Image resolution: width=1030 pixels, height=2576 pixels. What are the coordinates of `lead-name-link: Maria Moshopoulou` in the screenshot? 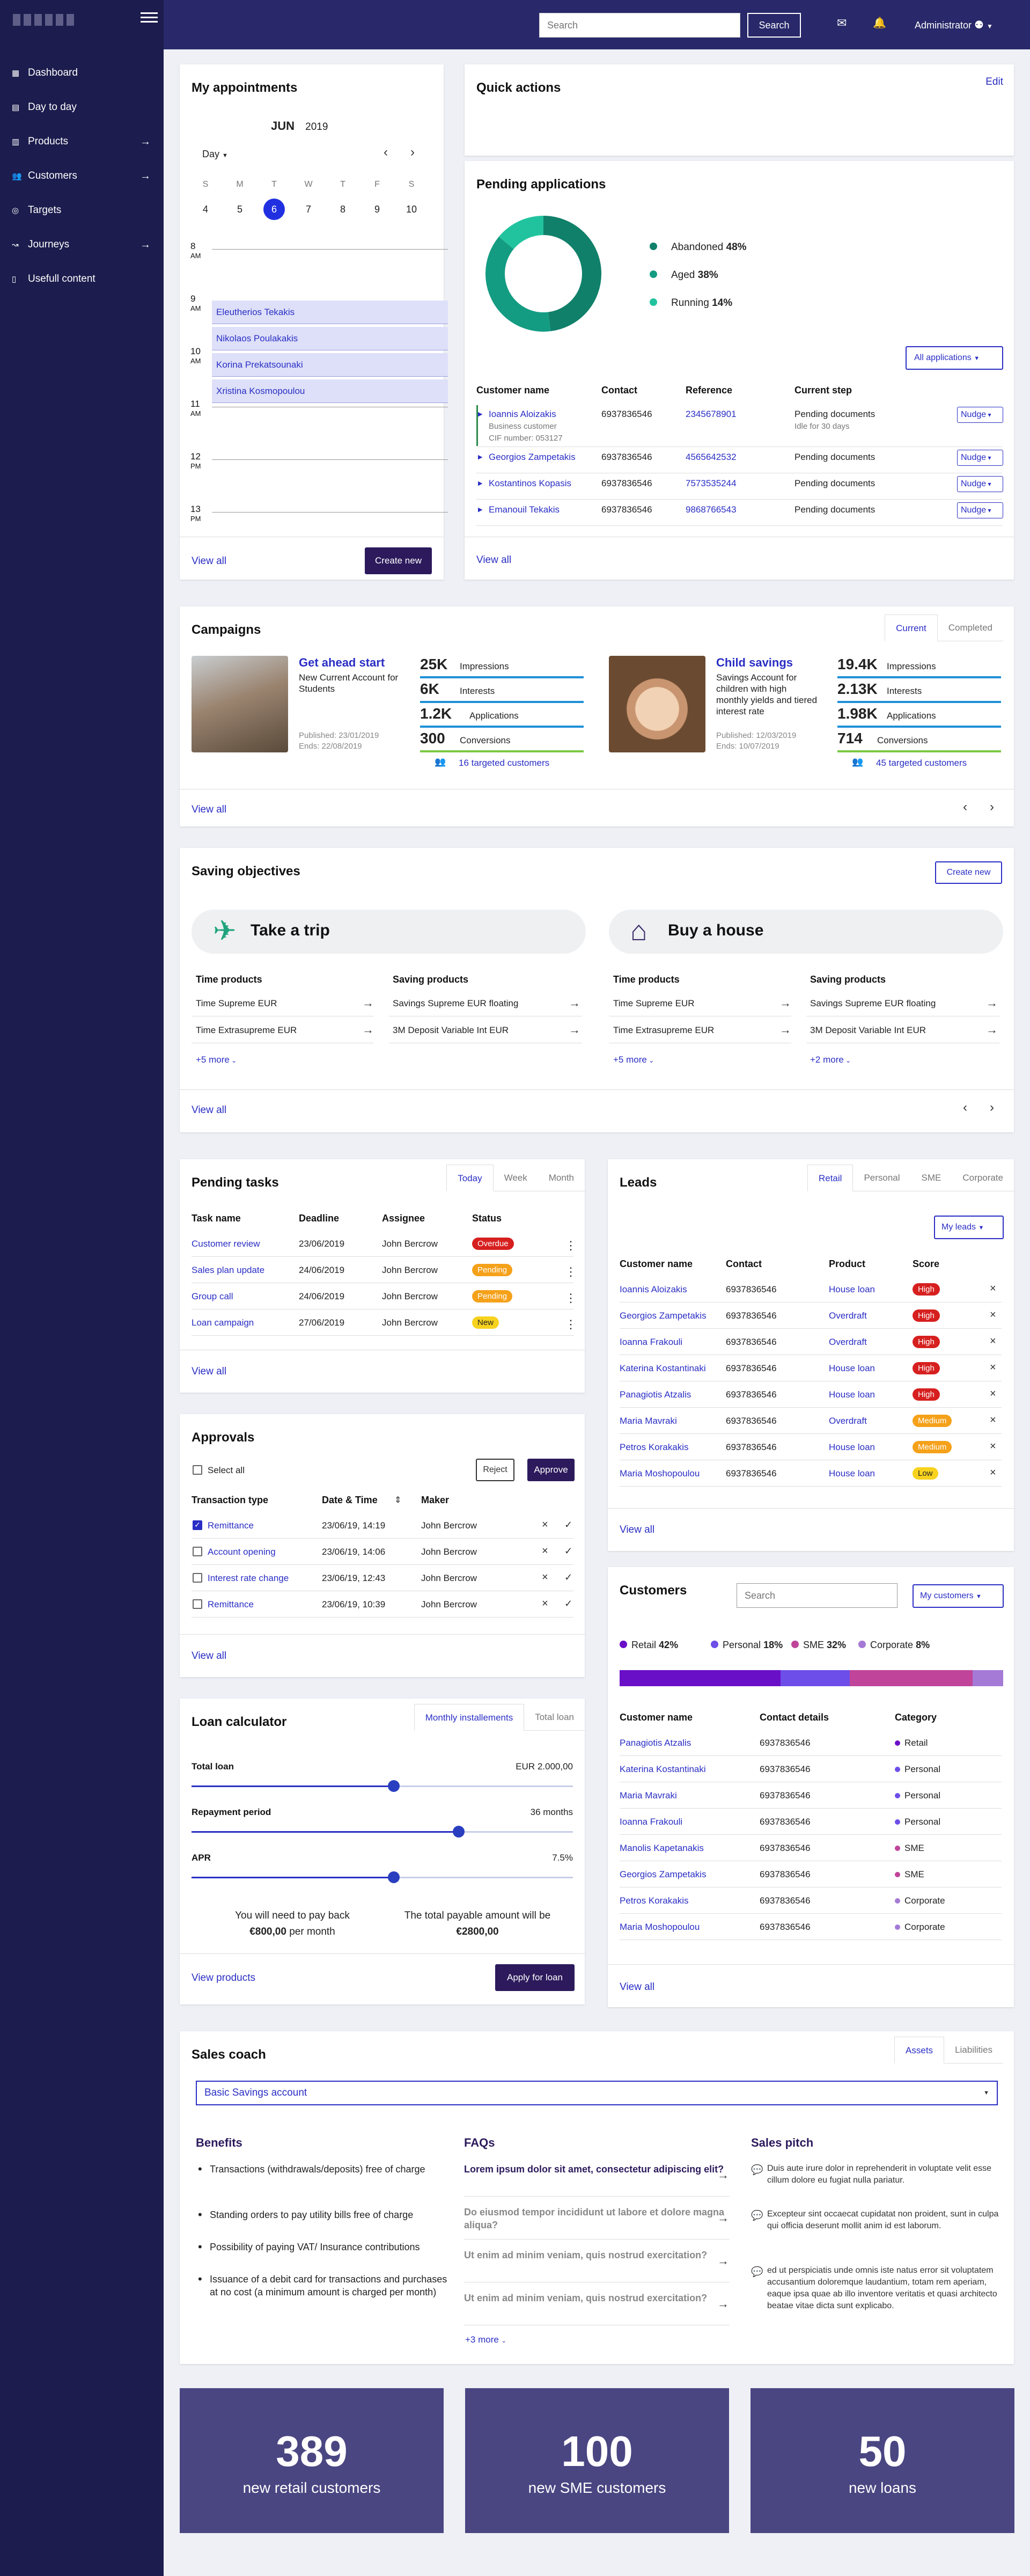 It's located at (660, 1473).